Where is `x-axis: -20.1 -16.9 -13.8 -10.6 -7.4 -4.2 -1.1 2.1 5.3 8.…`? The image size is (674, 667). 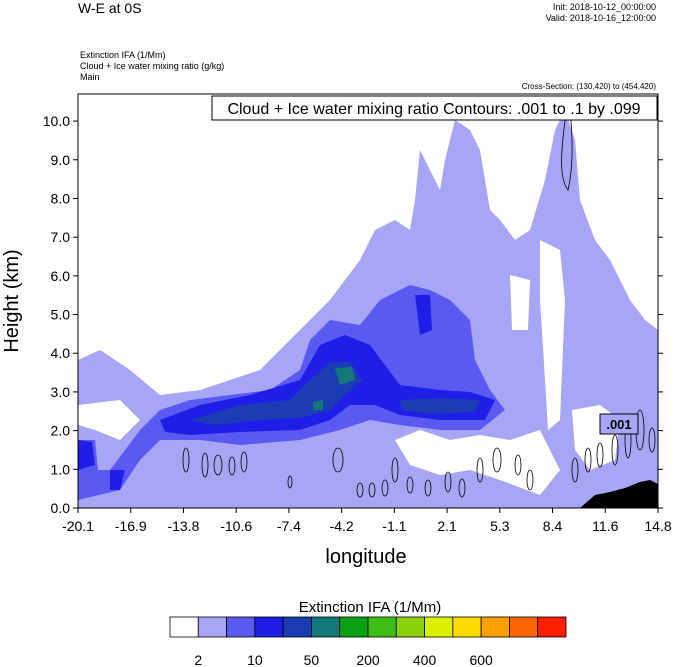 x-axis: -20.1 -16.9 -13.8 -10.6 -7.4 -4.2 -1.1 2.1 5.3 8.… is located at coordinates (367, 521).